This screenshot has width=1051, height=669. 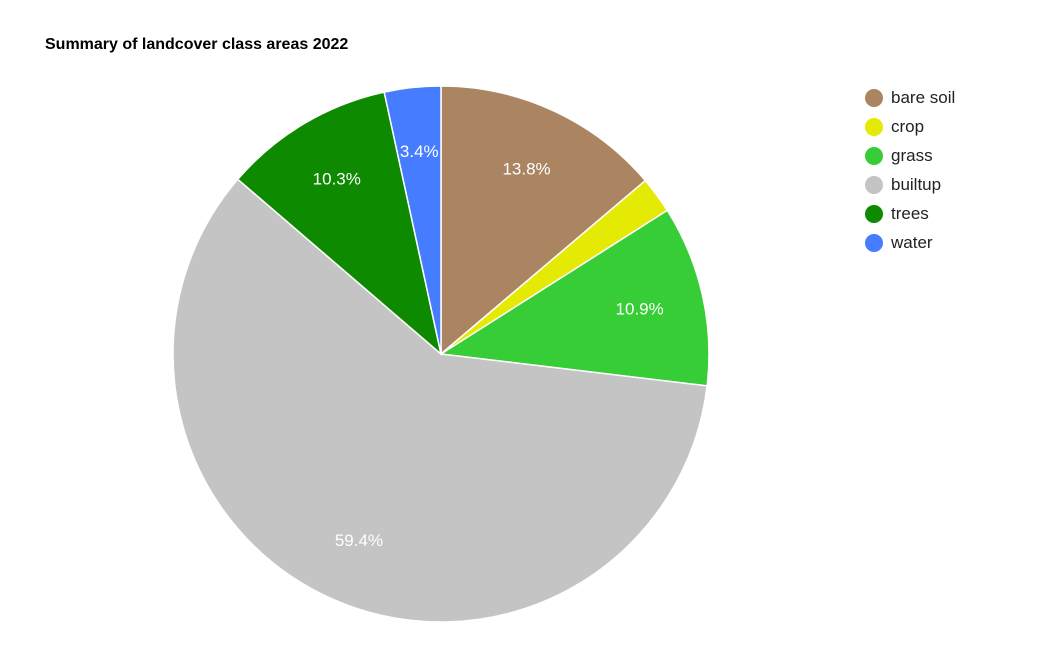 I want to click on legend-label: builtup, so click(x=916, y=184).